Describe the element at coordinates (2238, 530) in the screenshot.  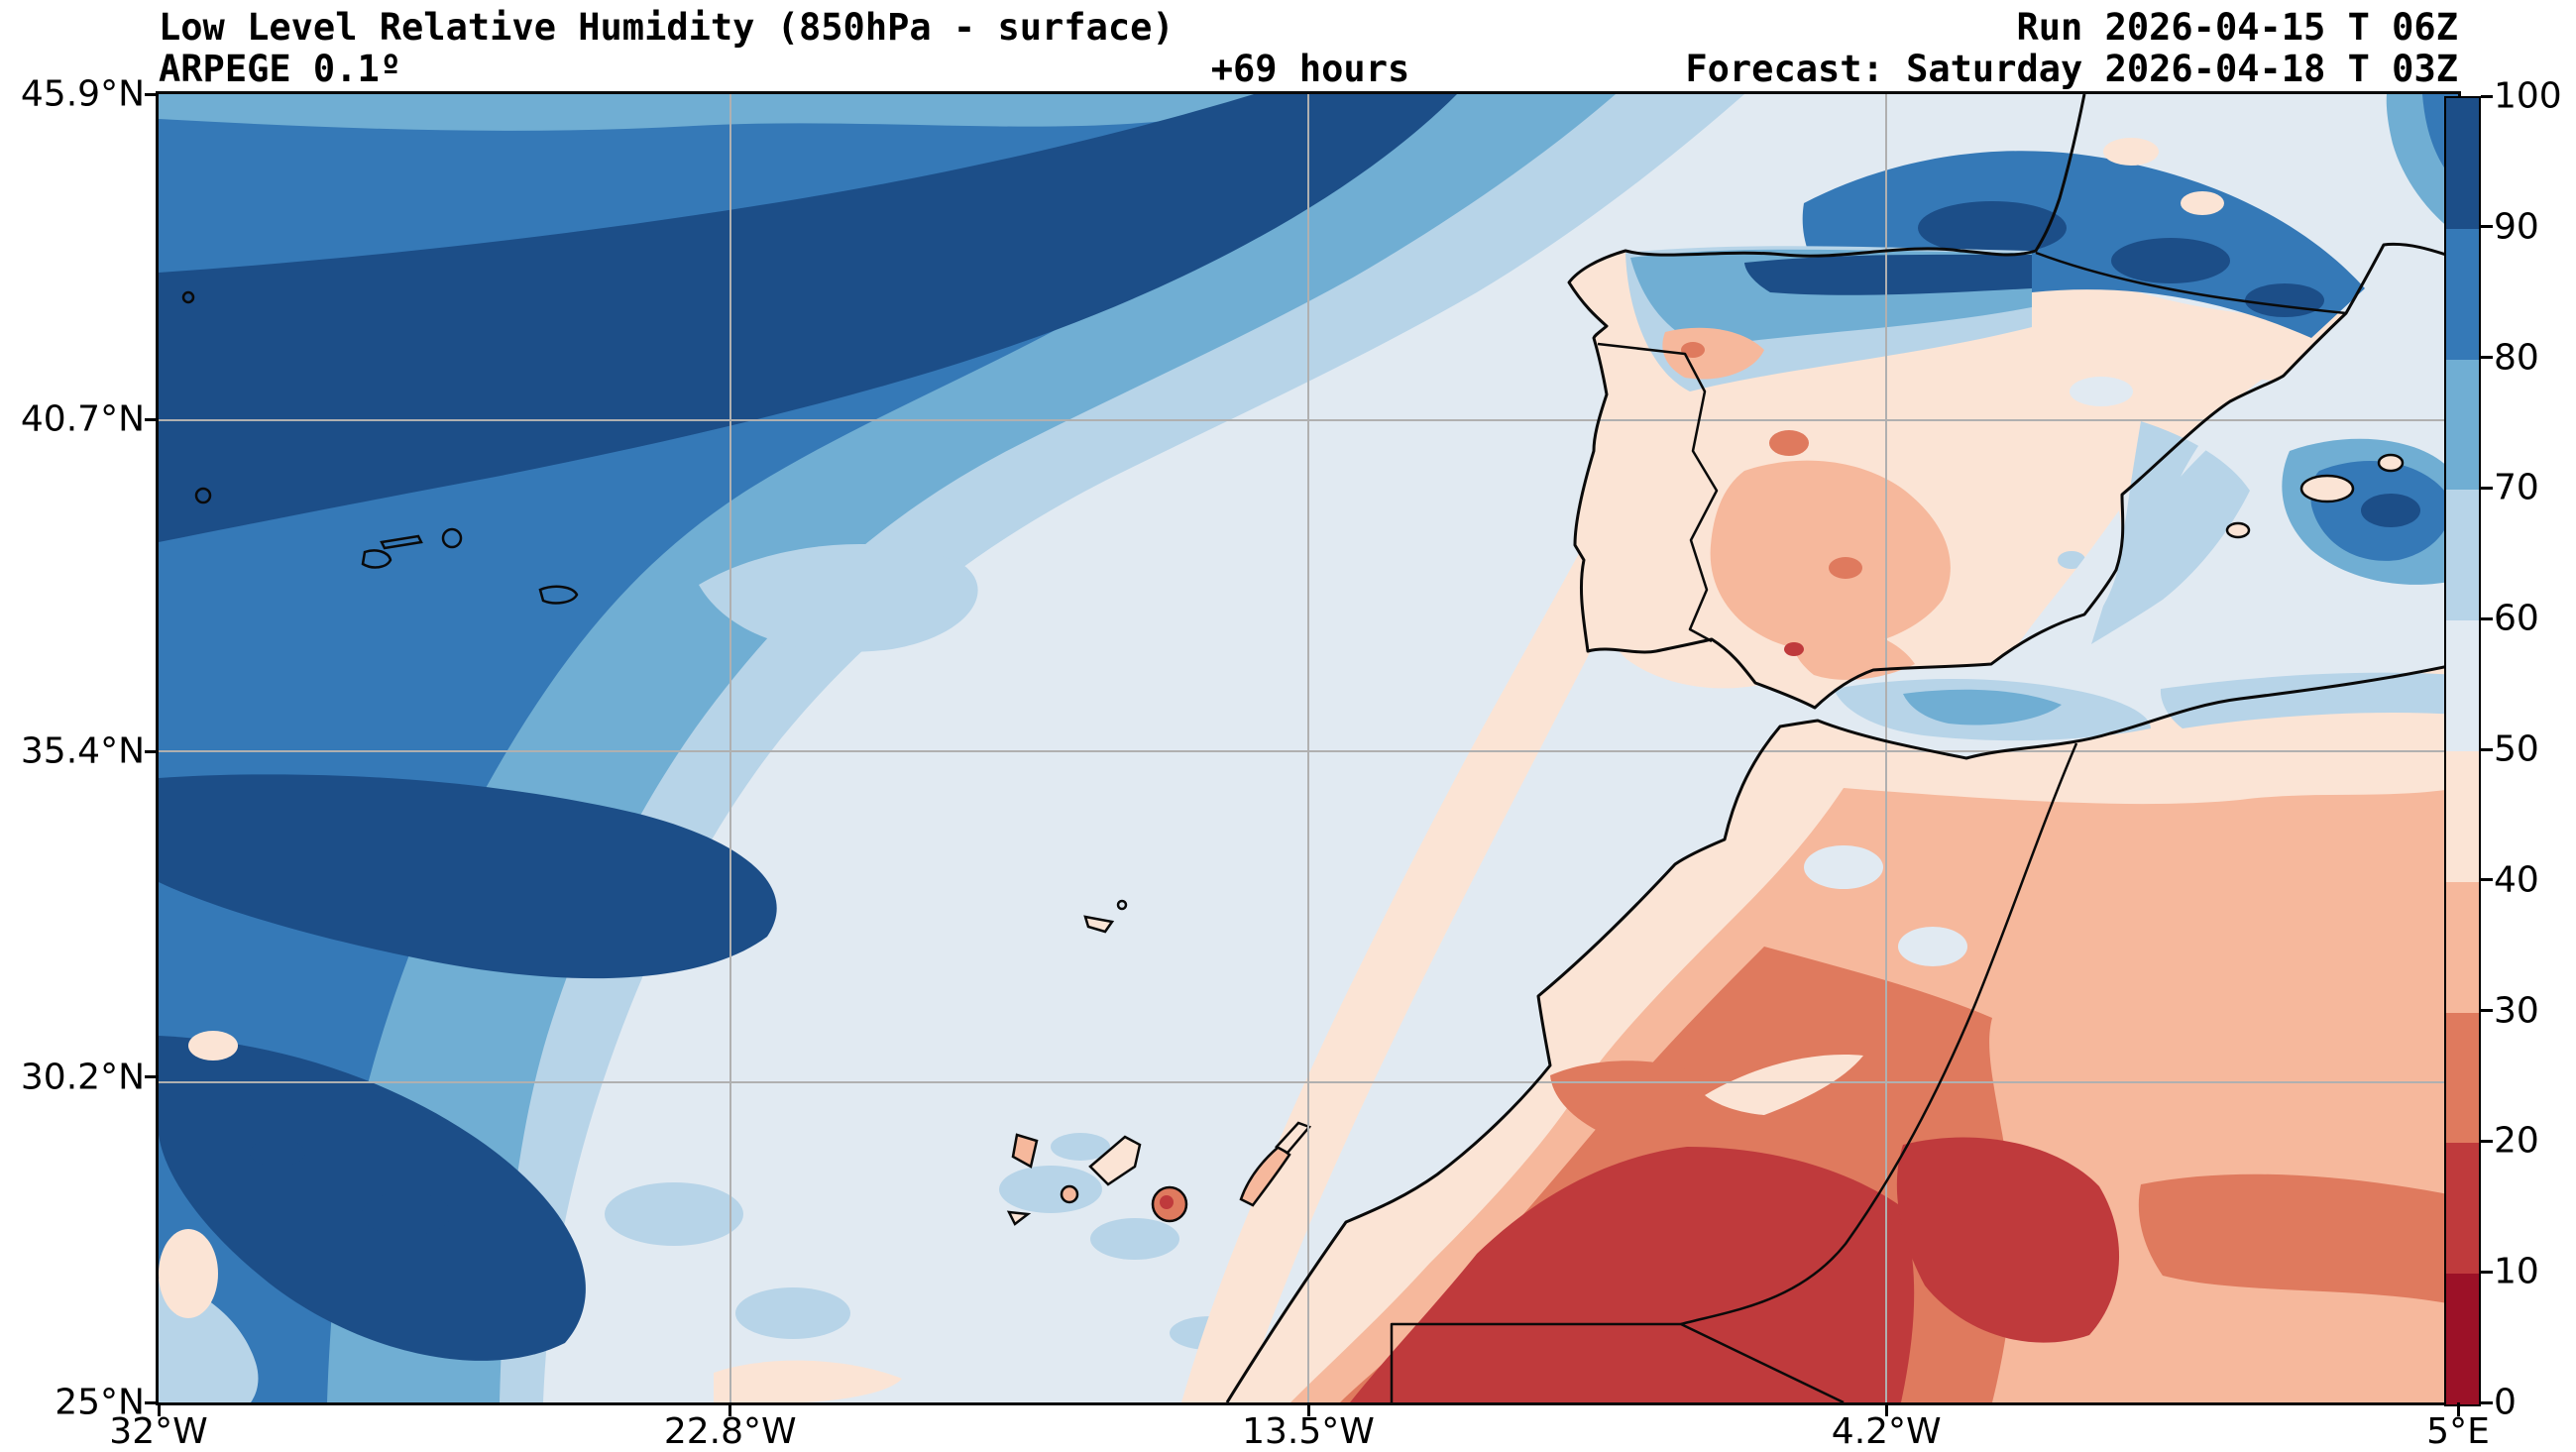
I see `ibiza-island` at that location.